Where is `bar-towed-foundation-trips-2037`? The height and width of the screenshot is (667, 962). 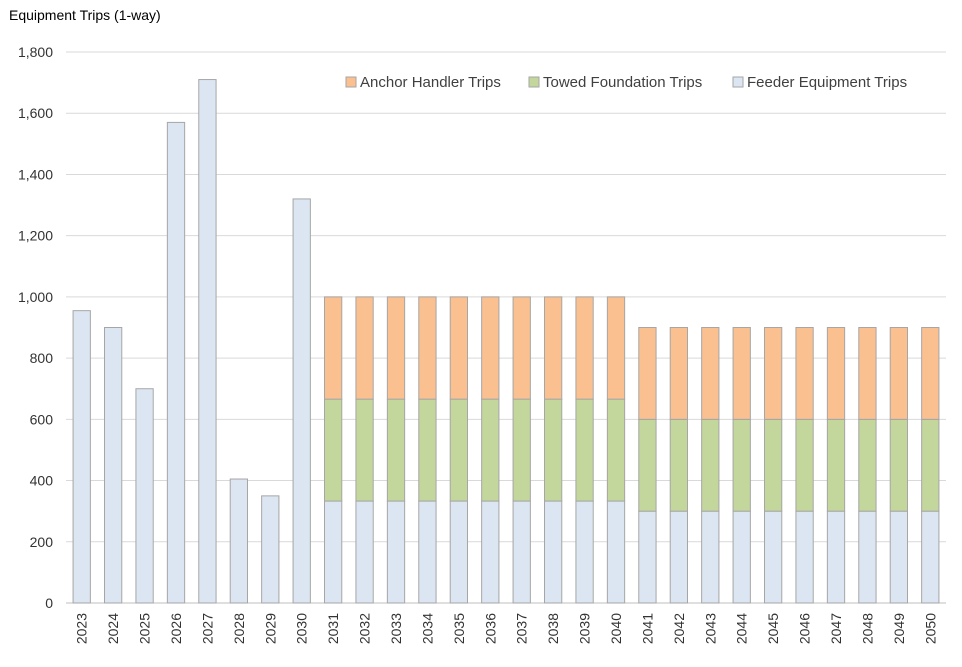 bar-towed-foundation-trips-2037 is located at coordinates (521, 450).